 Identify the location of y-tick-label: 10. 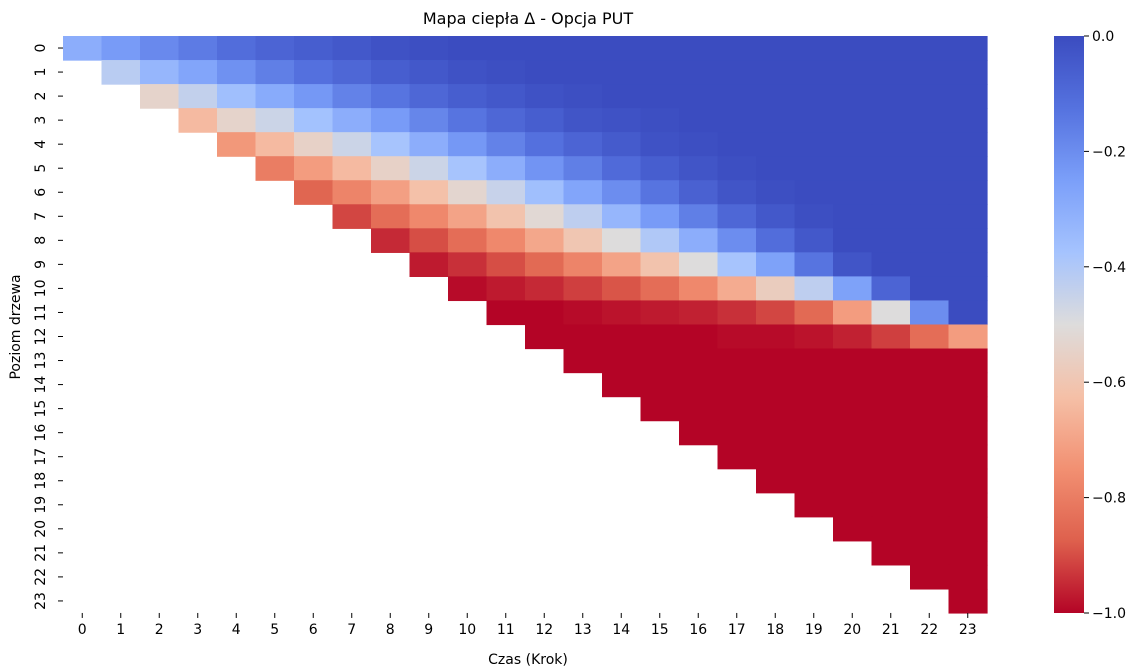
(41, 289).